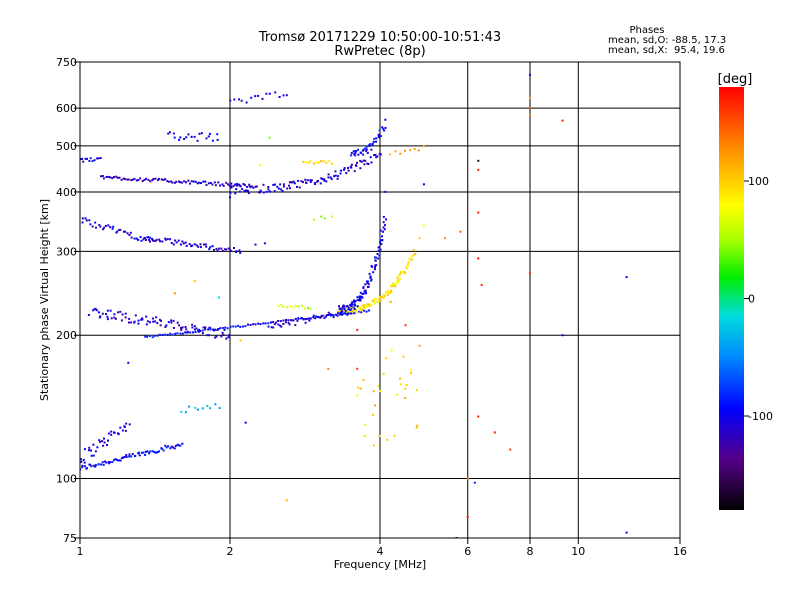 The height and width of the screenshot is (600, 800). Describe the element at coordinates (66, 146) in the screenshot. I see `y-tick-label: 500` at that location.